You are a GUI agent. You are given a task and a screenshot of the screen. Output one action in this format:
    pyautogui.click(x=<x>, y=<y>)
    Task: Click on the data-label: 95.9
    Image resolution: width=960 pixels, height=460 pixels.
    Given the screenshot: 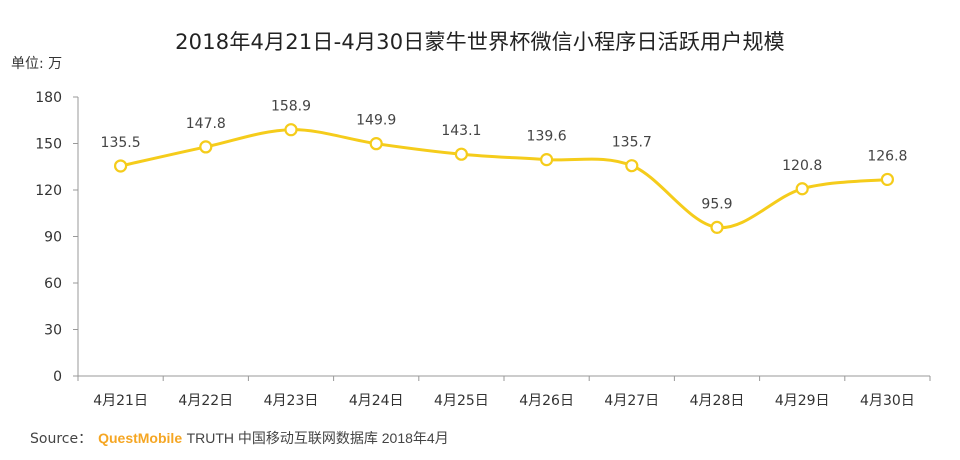 What is the action you would take?
    pyautogui.click(x=716, y=204)
    